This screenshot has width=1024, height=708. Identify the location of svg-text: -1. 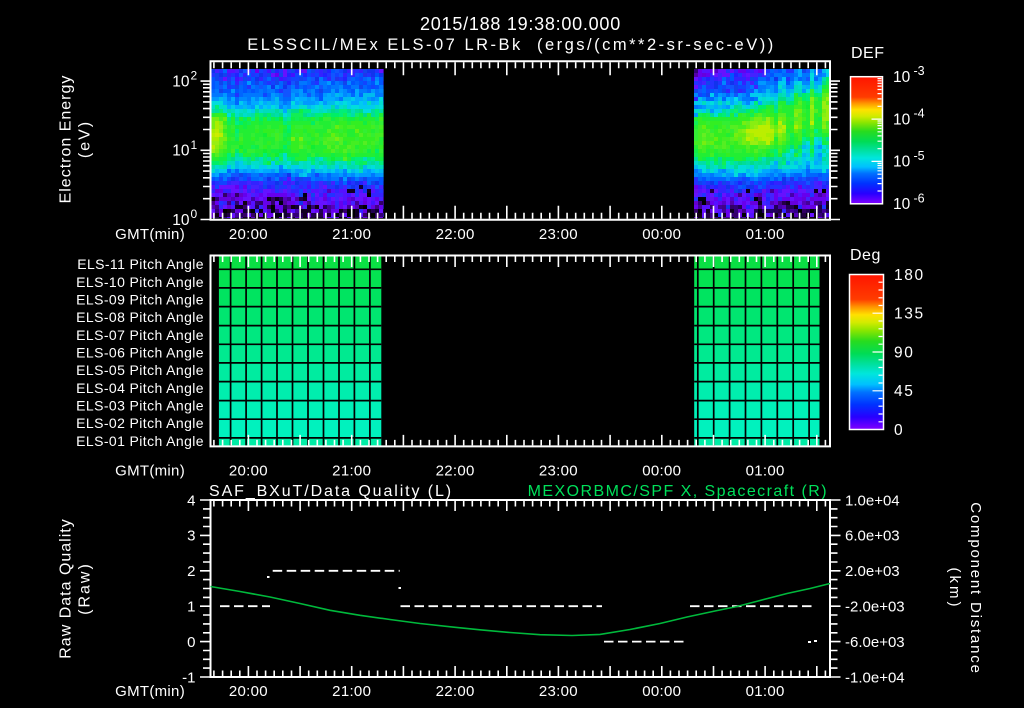
(188, 677).